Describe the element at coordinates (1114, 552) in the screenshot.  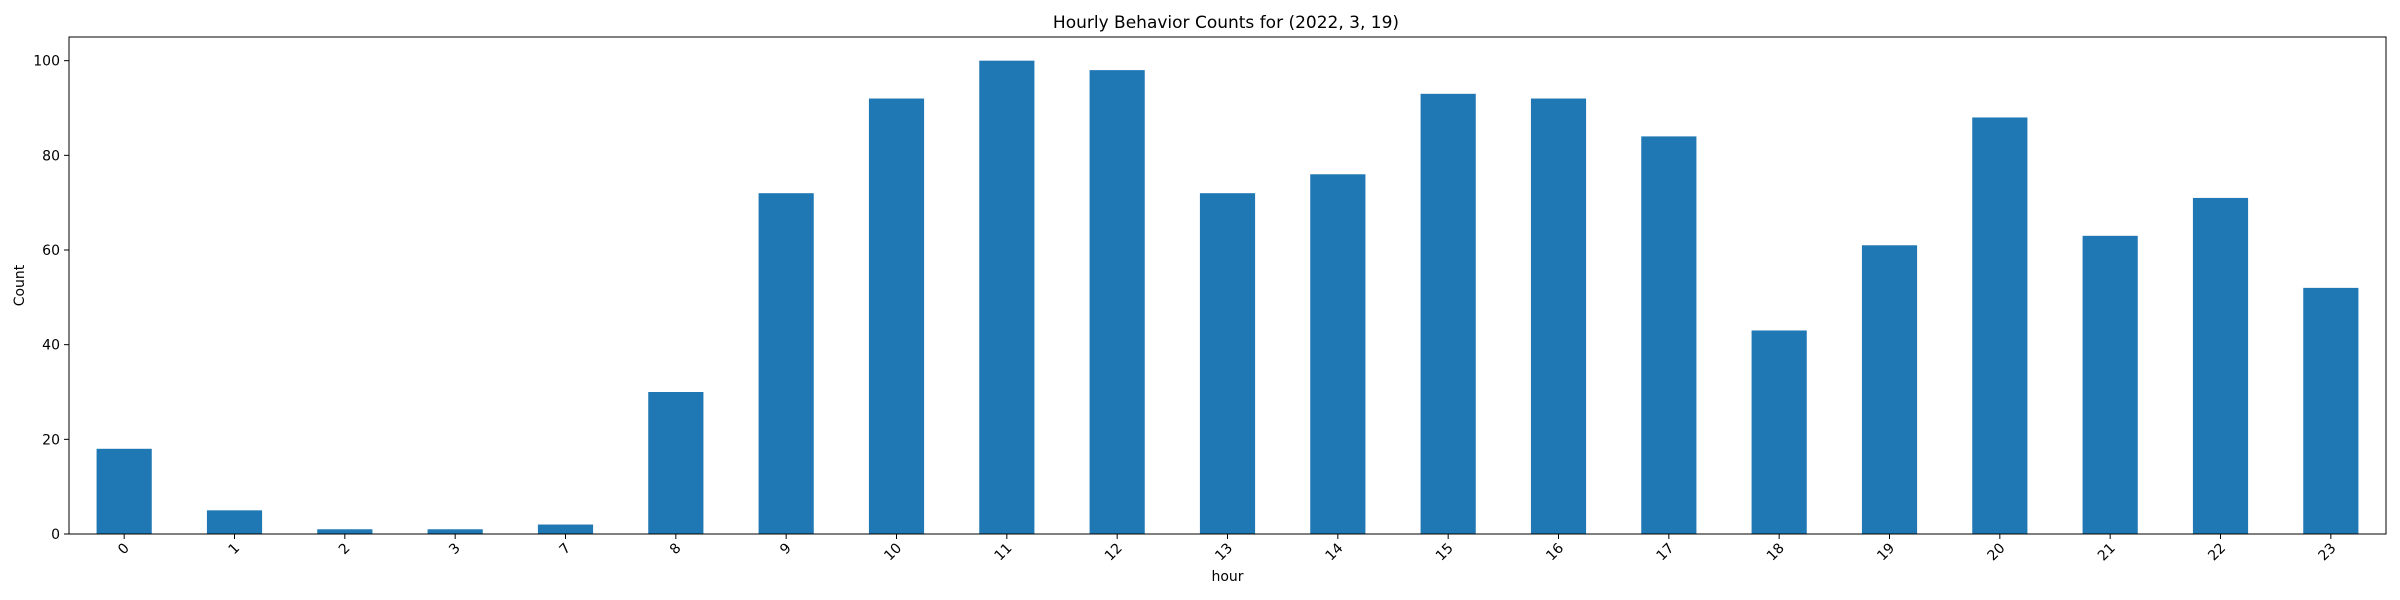
I see `x-tick-label: 12` at that location.